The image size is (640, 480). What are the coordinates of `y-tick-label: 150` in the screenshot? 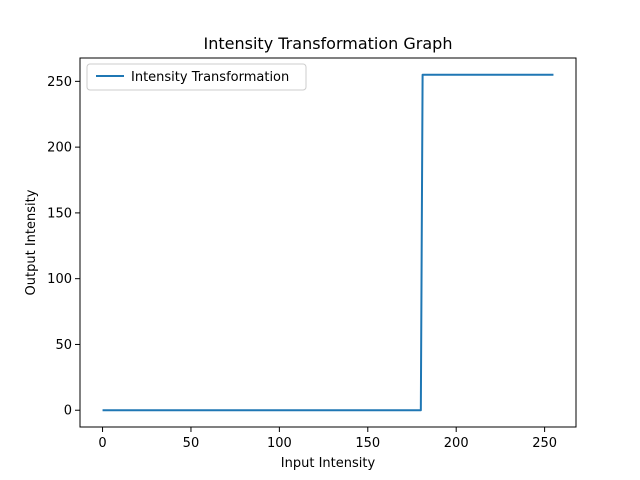 It's located at (59, 213).